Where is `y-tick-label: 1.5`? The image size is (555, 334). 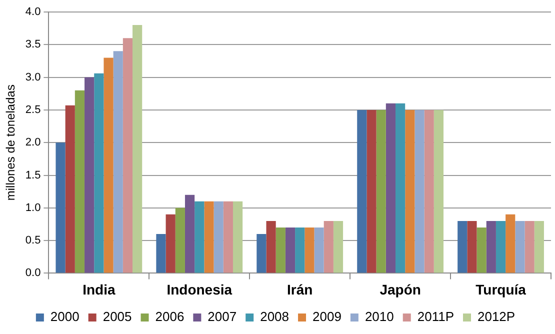 y-tick-label: 1.5 is located at coordinates (33, 175).